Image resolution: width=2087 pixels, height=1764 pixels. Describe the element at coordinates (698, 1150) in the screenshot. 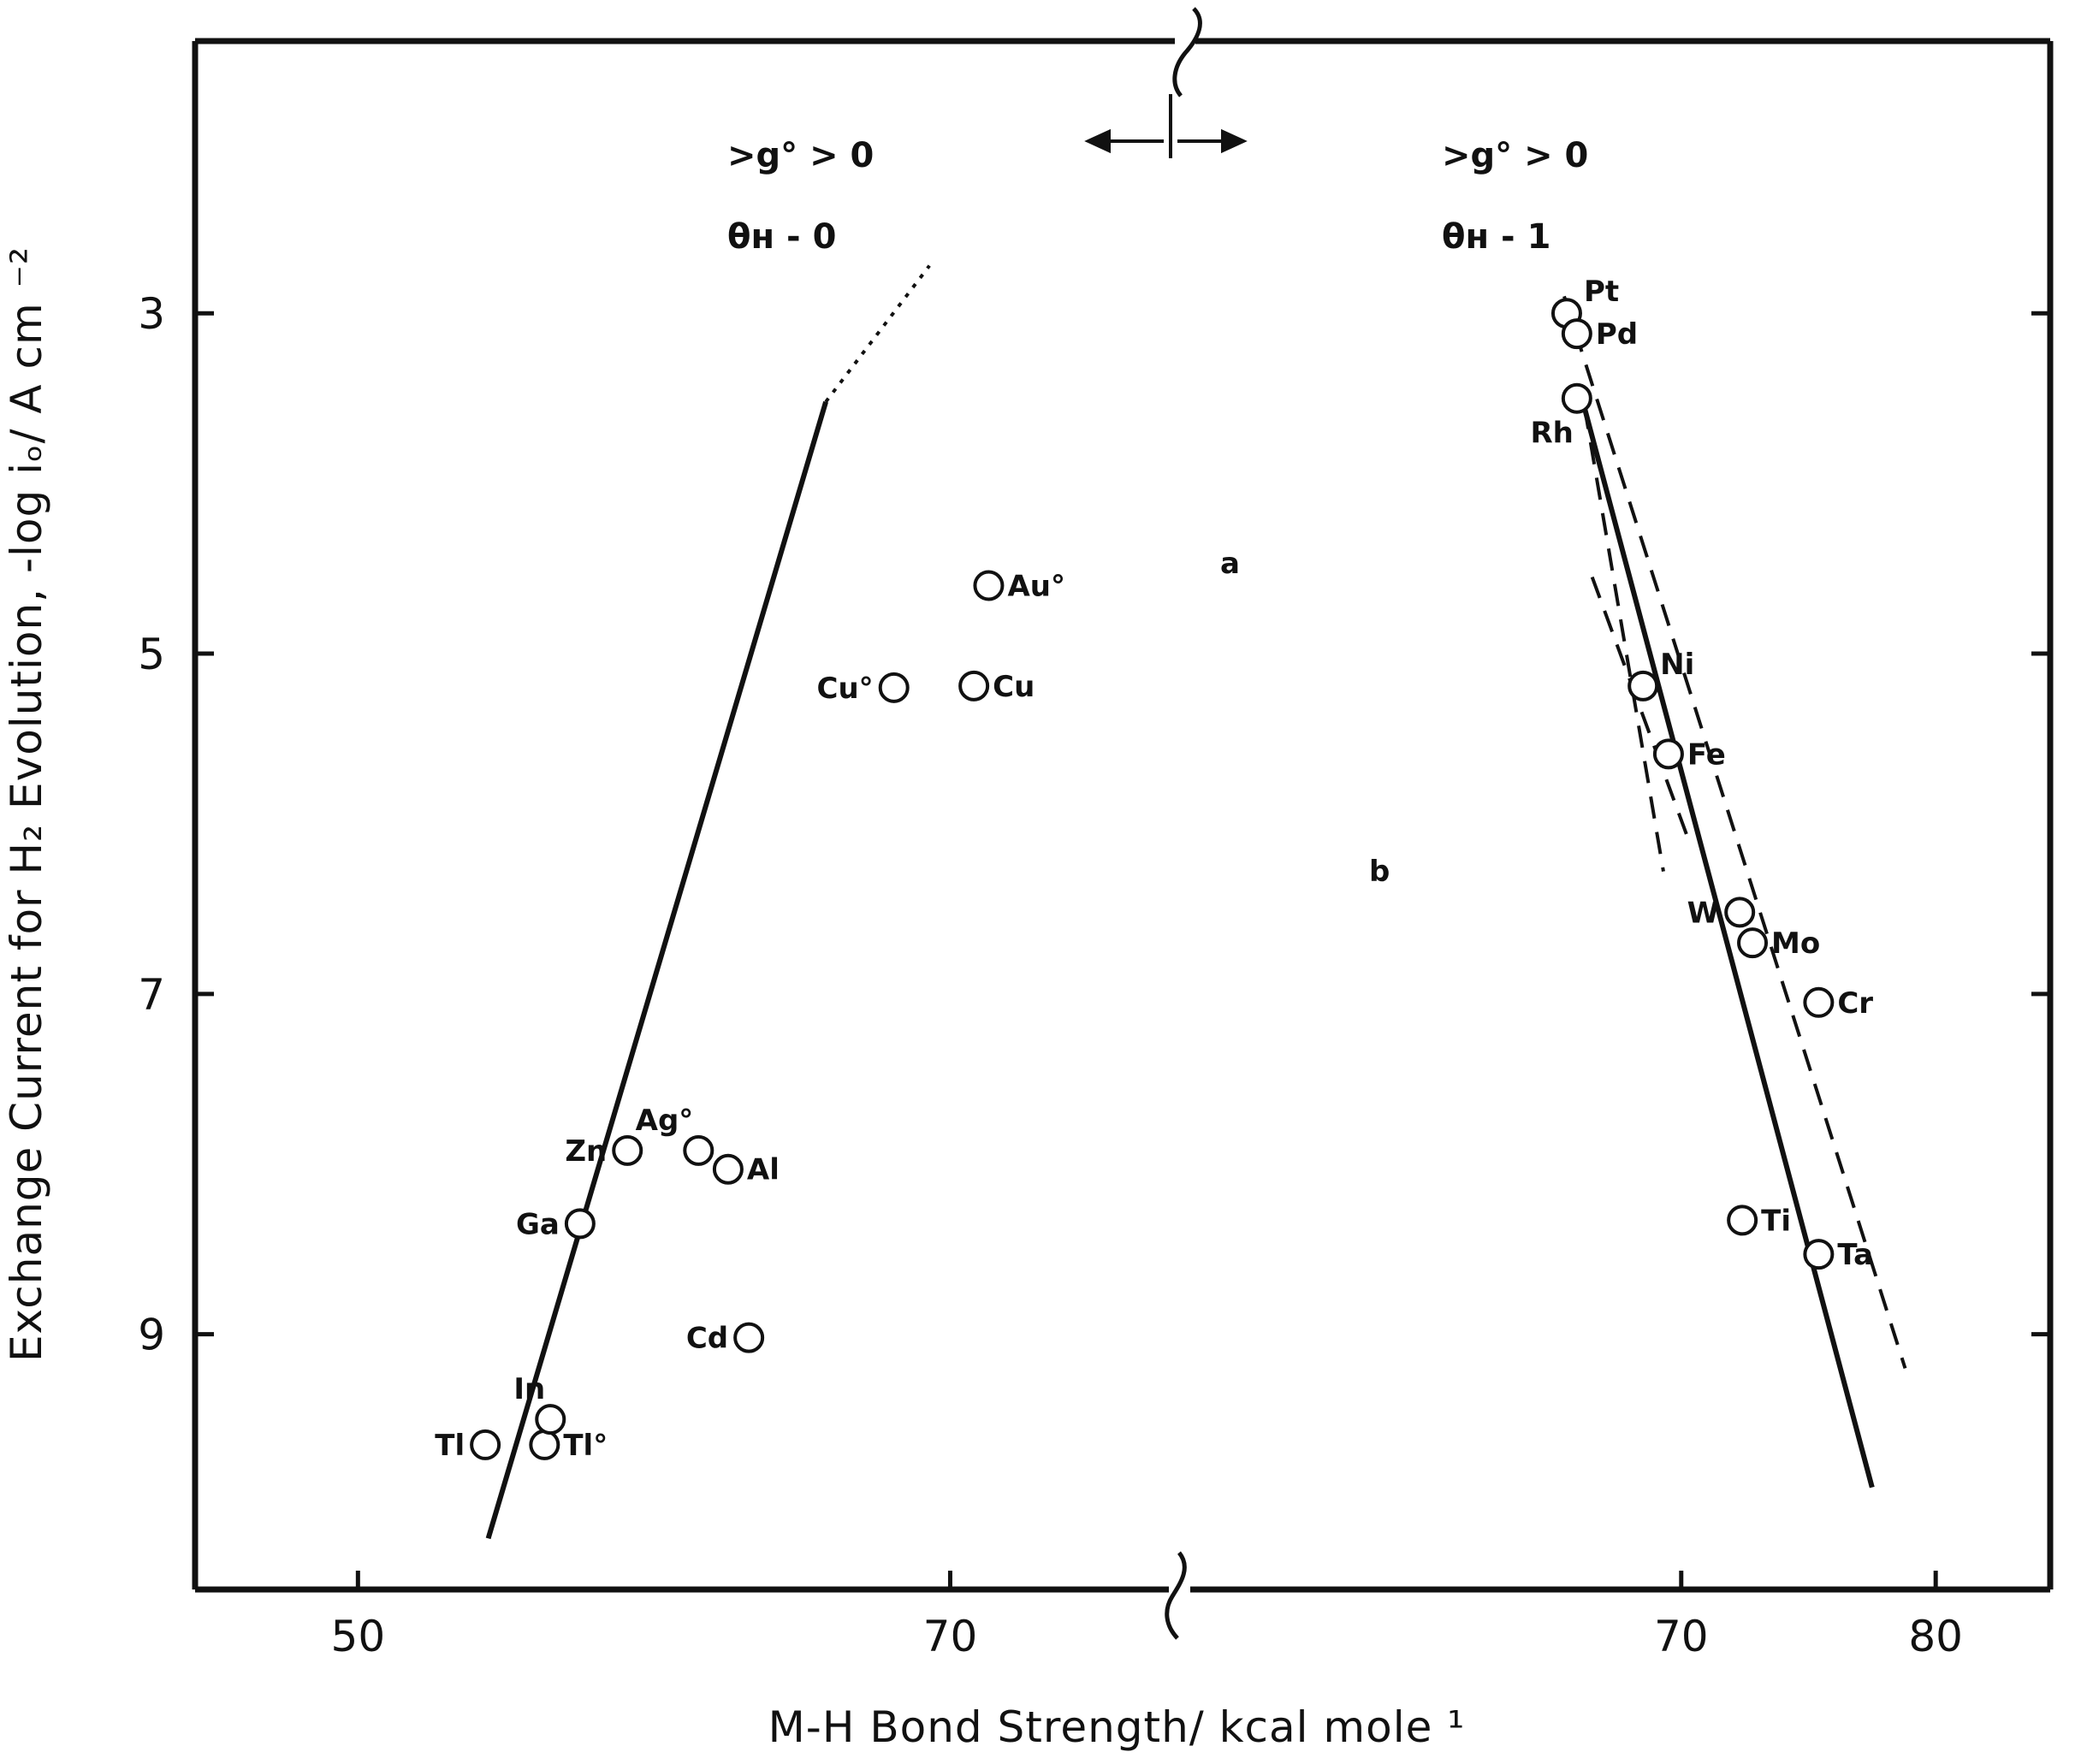

I see `point-ag` at that location.